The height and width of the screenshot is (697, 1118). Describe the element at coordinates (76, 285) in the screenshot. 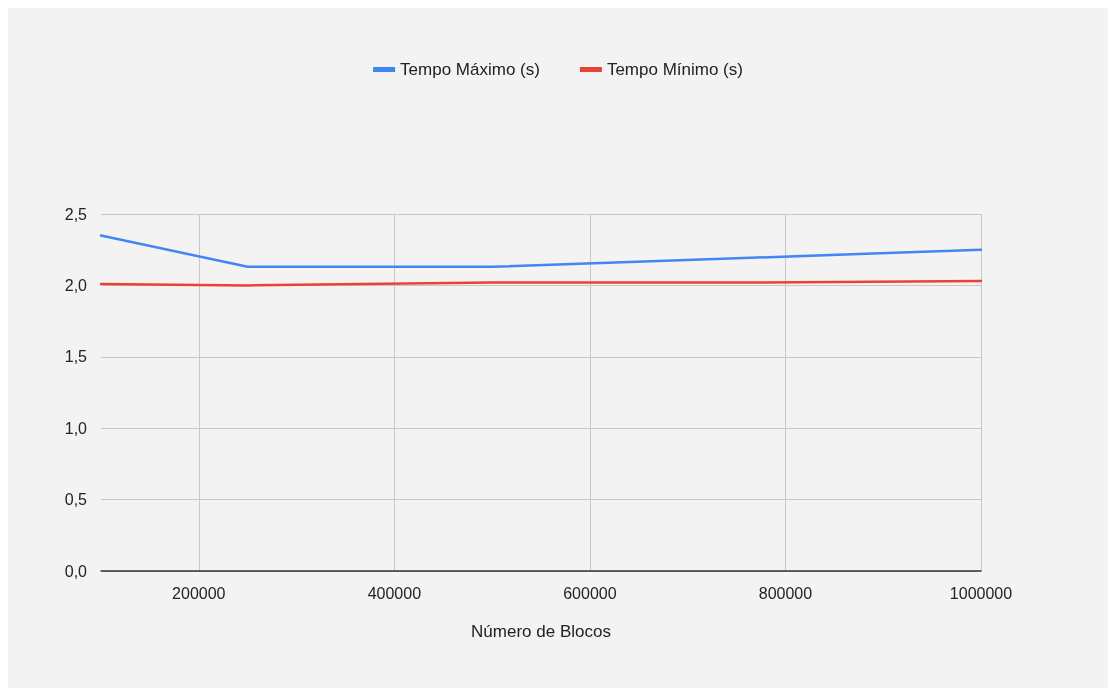

I see `y-tick-label: 2,0` at that location.